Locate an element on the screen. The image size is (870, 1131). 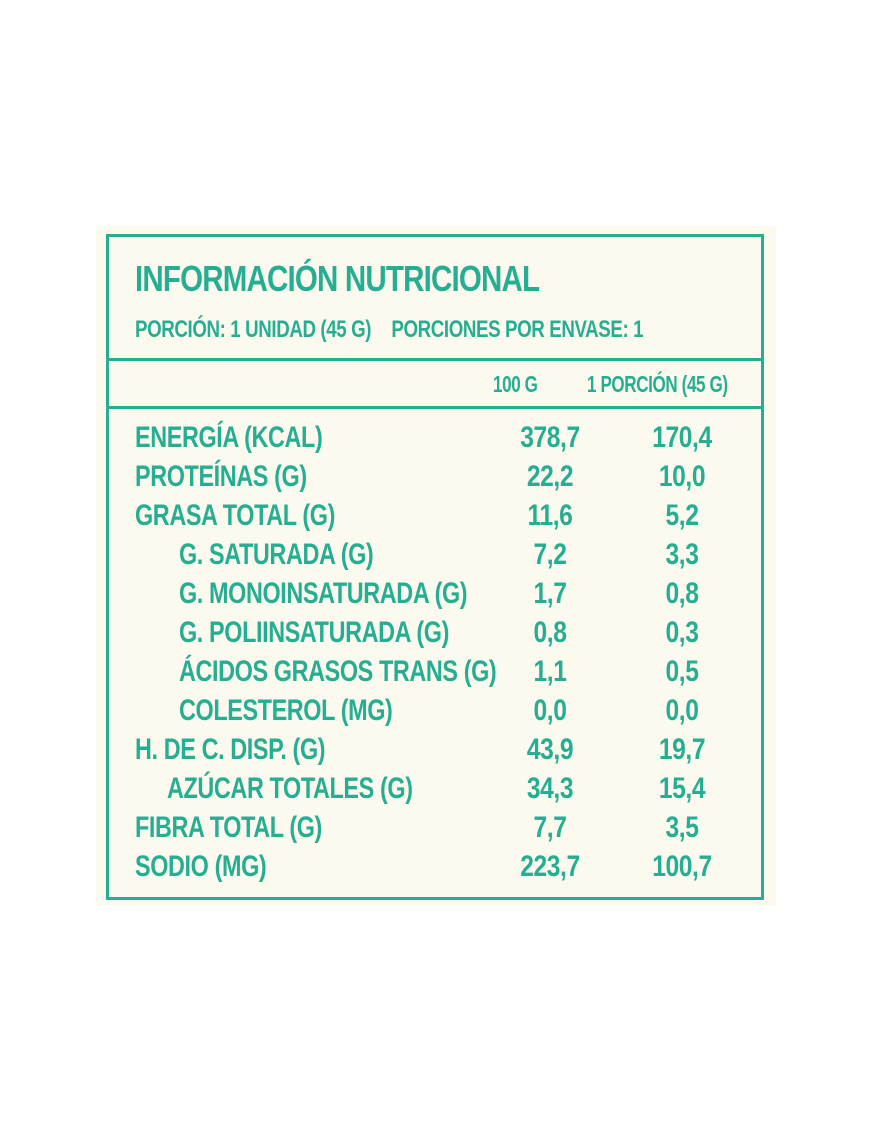
value-per-portion: 19,7 is located at coordinates (682, 749).